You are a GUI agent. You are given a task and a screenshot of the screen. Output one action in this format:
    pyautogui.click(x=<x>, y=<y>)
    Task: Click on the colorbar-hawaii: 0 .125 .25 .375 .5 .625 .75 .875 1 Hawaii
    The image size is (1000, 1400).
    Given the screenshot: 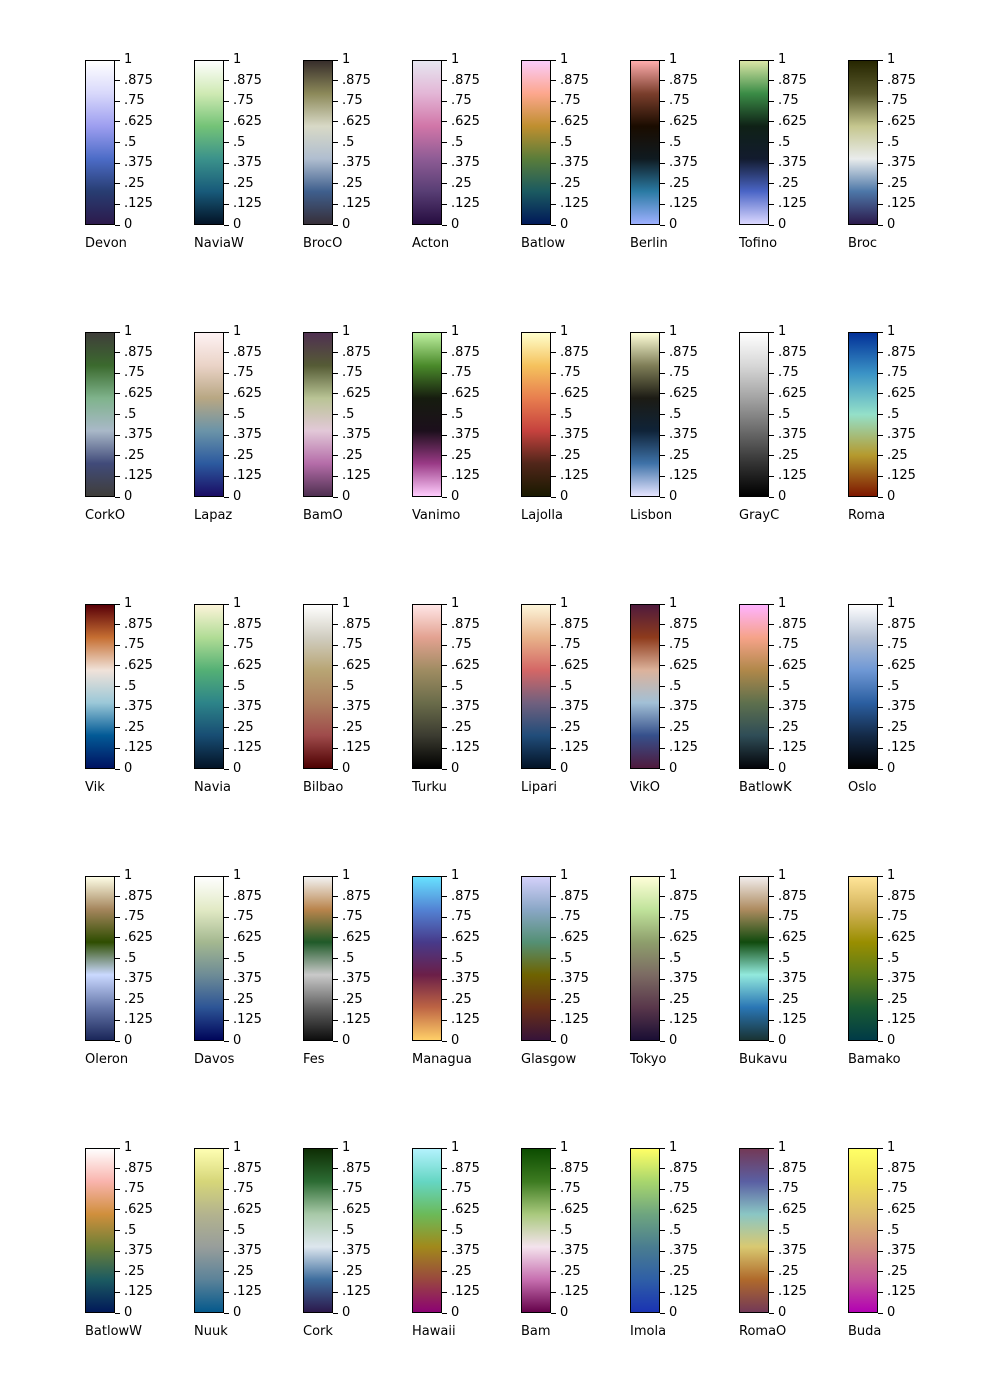 What is the action you would take?
    pyautogui.click(x=467, y=1249)
    